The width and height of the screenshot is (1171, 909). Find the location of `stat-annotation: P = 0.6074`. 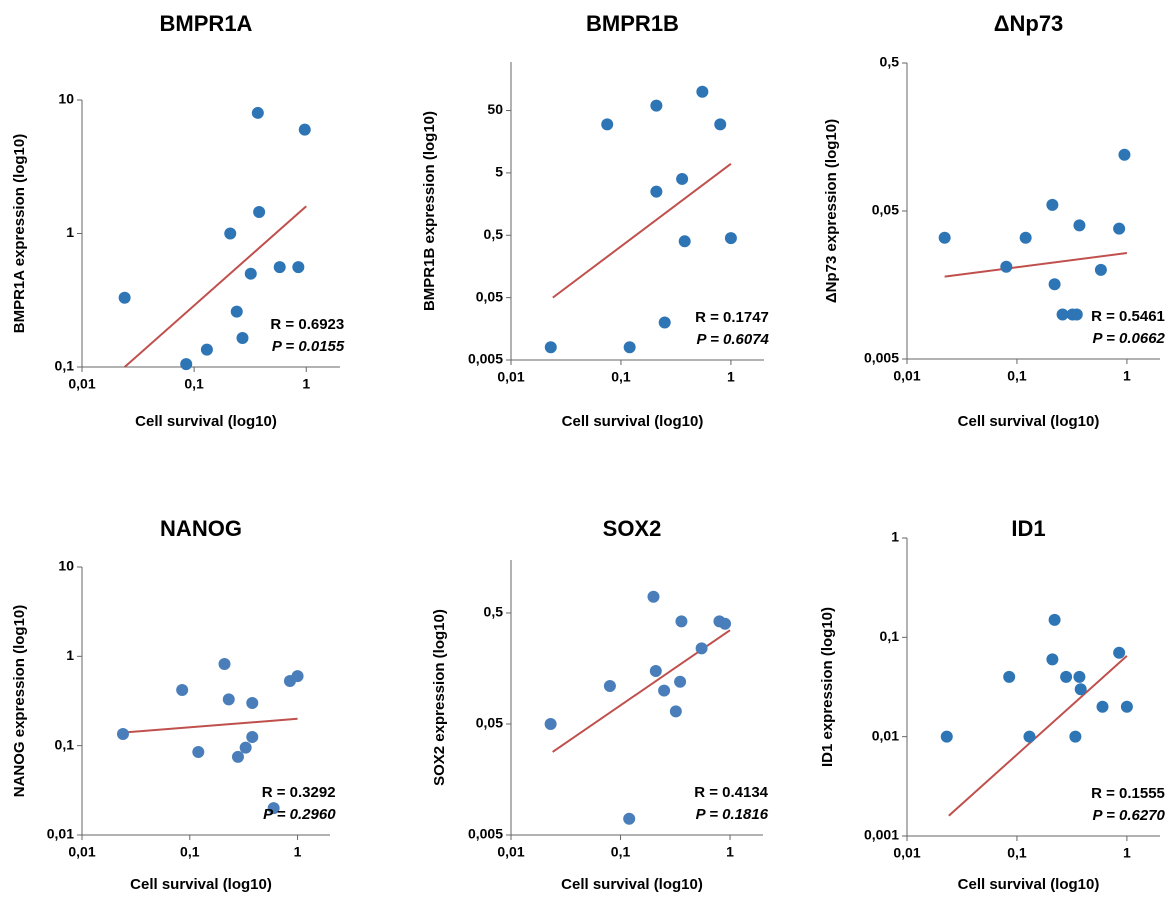

stat-annotation: P = 0.6074 is located at coordinates (732, 339).